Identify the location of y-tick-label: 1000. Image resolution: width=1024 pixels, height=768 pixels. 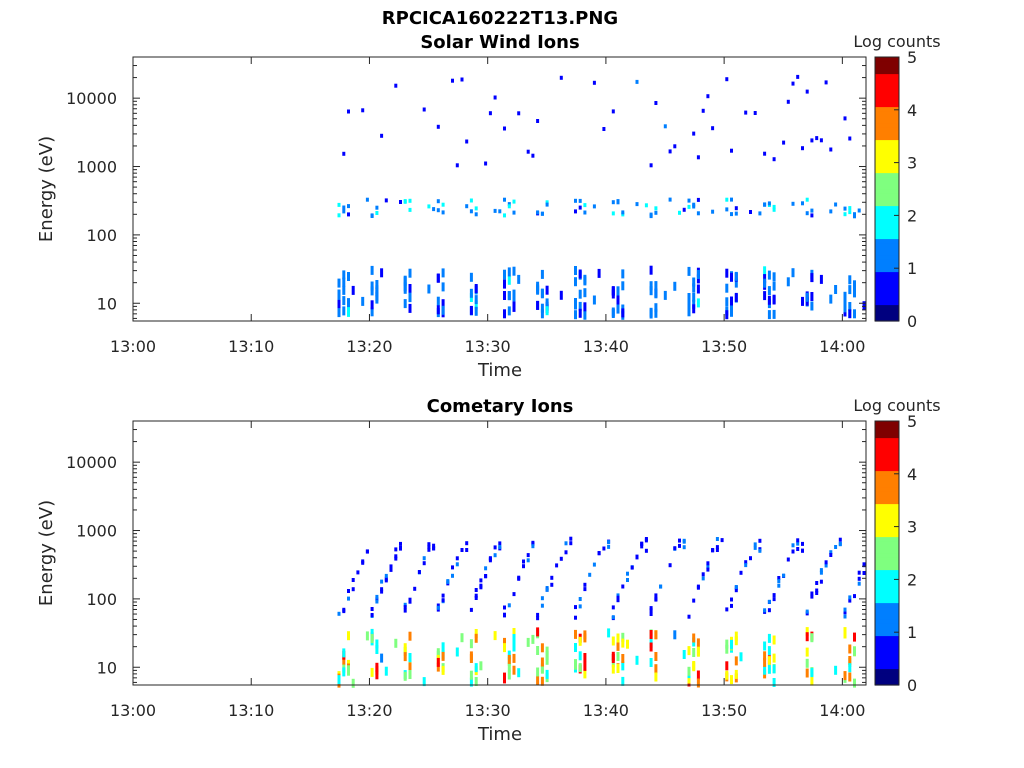
(96, 531).